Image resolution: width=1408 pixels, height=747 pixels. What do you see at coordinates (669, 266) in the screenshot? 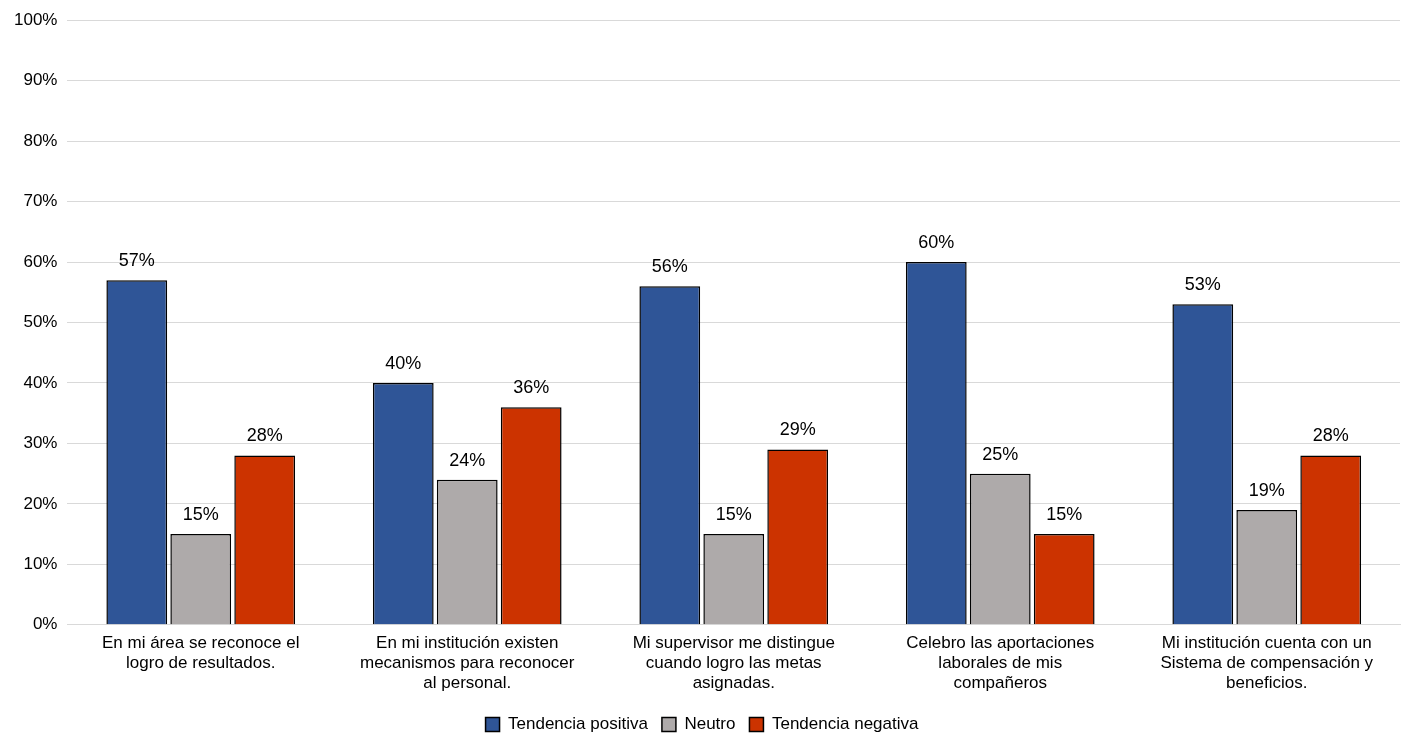
I see `data-label: 56%` at bounding box center [669, 266].